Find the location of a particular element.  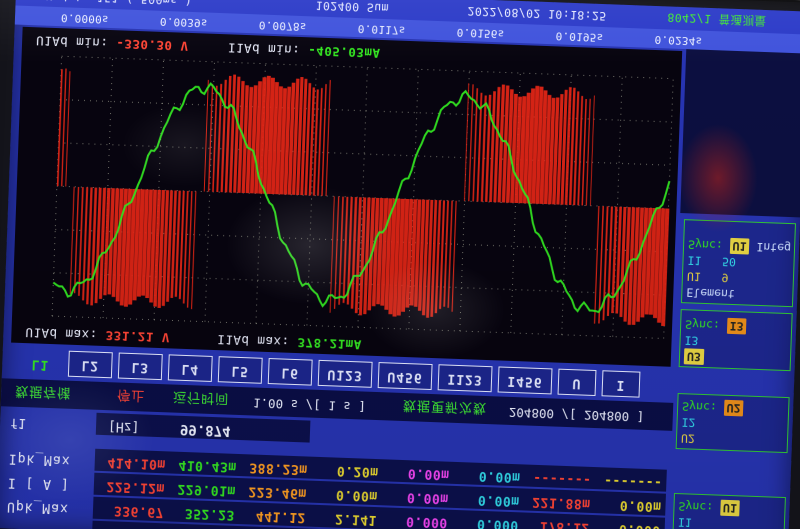

store-state: 停止 is located at coordinates (131, 394).